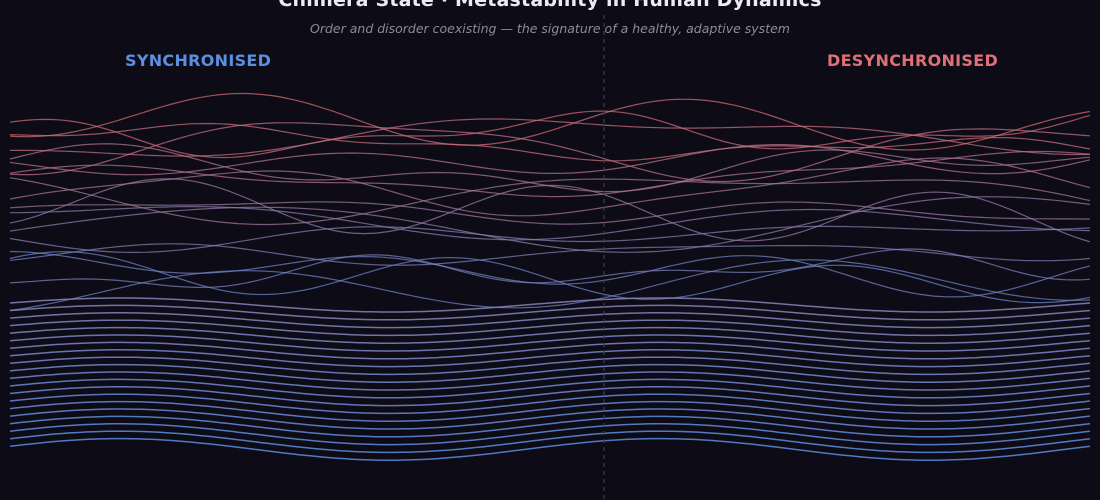 This screenshot has width=1100, height=500. Describe the element at coordinates (198, 60) in the screenshot. I see `synchronised-label: SYNCHRONISED` at that location.